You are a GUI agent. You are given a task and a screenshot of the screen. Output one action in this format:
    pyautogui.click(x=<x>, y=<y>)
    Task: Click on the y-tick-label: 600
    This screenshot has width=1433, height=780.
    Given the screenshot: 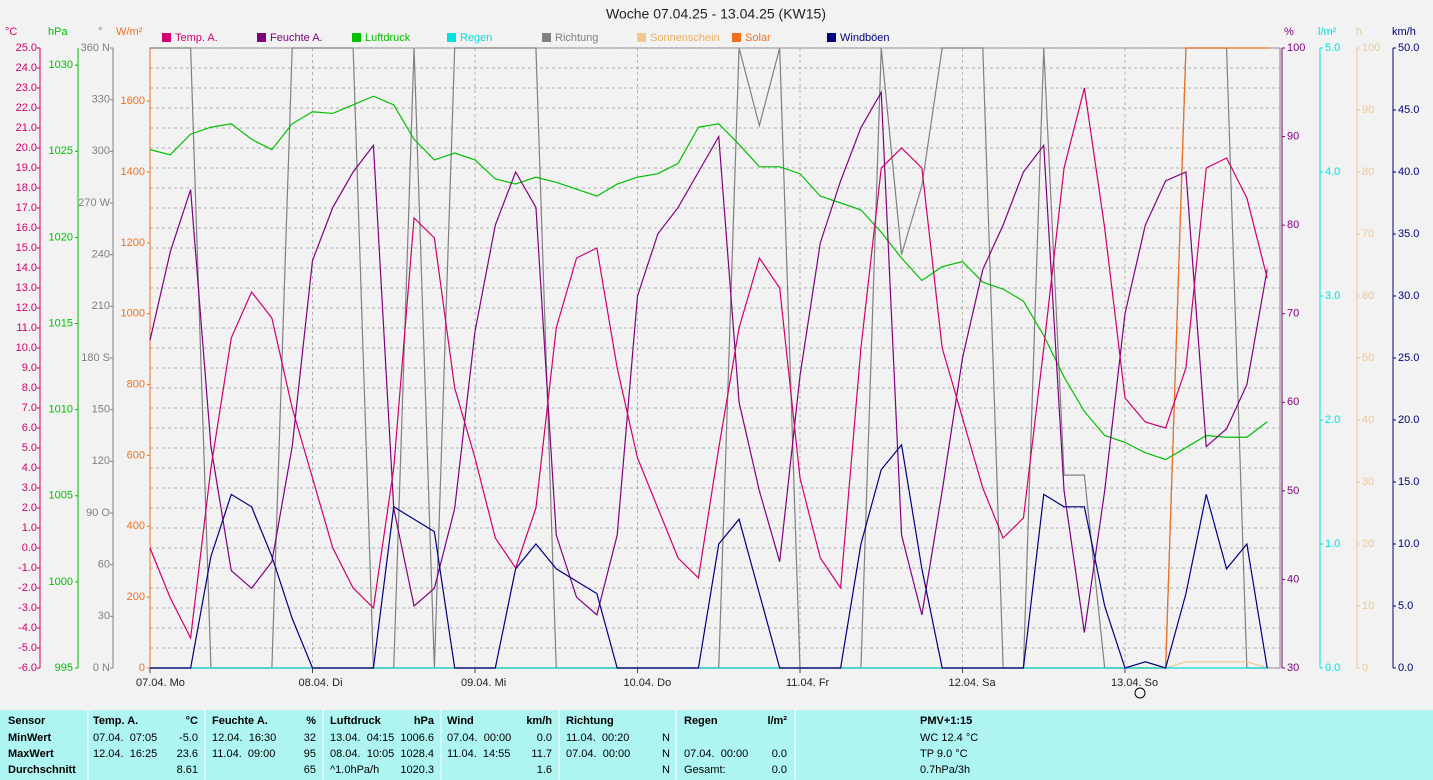 What is the action you would take?
    pyautogui.click(x=136, y=455)
    